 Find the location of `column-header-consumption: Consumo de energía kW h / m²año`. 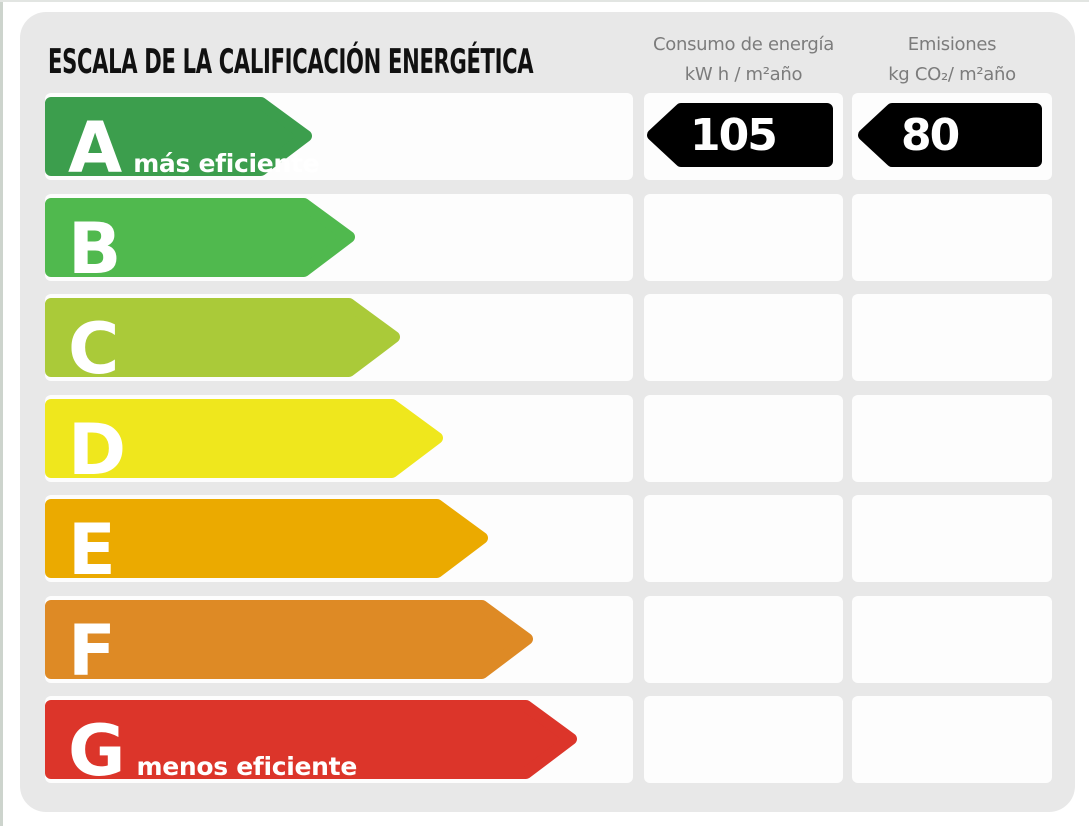

column-header-consumption: Consumo de energía kW h / m²año is located at coordinates (743, 59).